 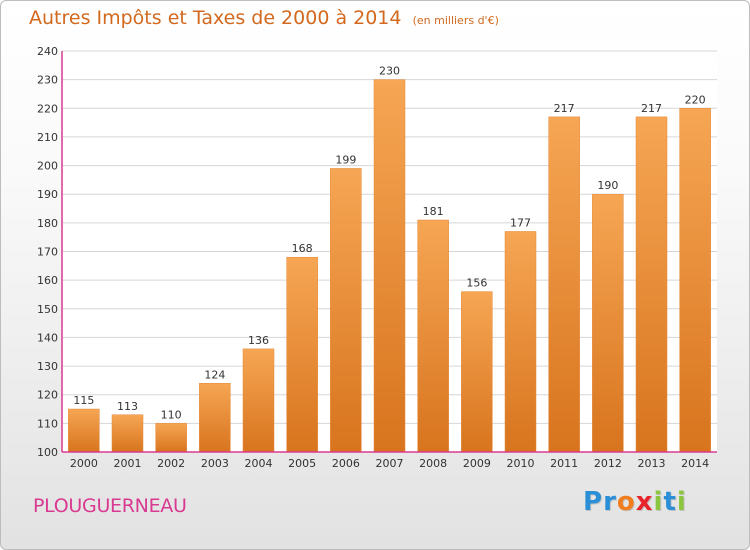 I want to click on x-tick-label: 2004, so click(x=259, y=463).